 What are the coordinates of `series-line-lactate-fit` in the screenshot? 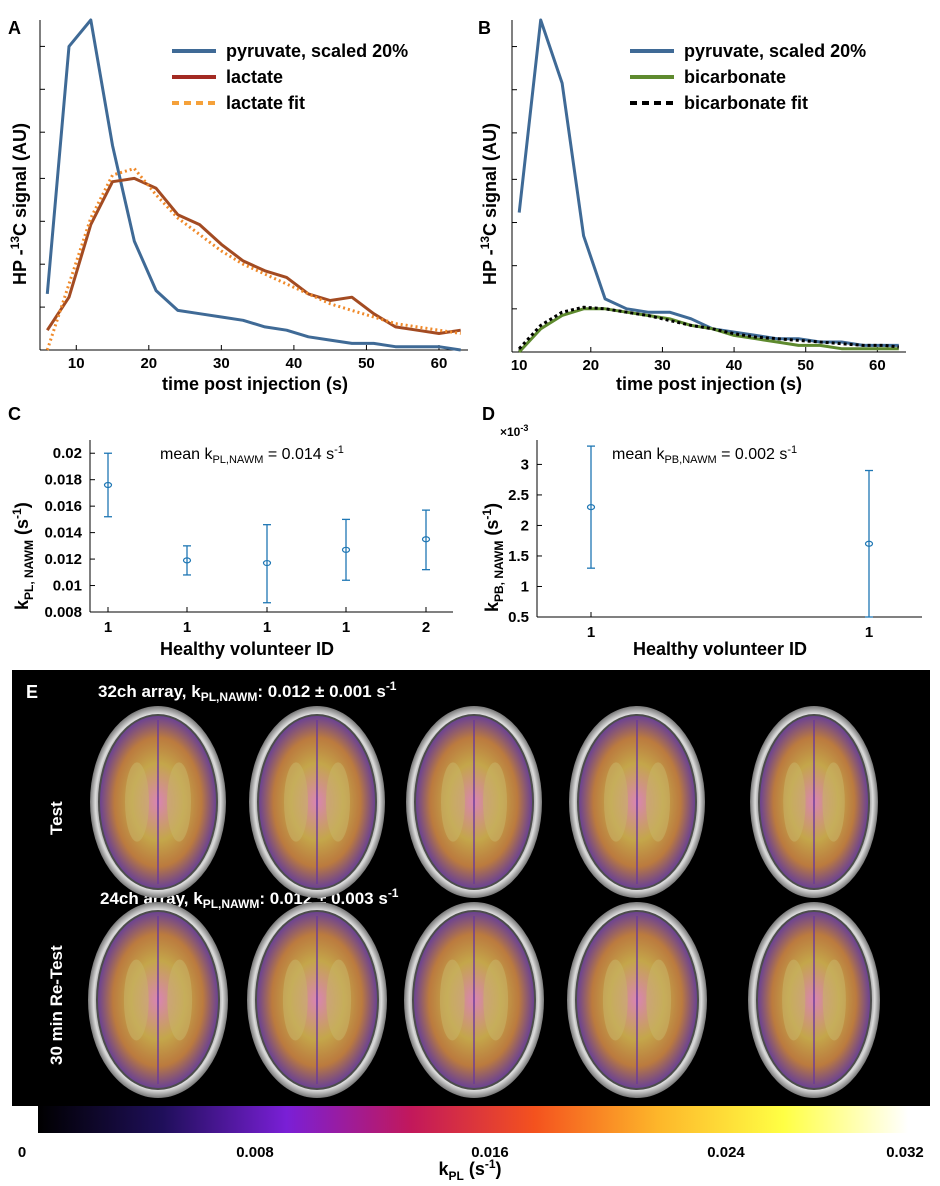 It's located at (253, 259).